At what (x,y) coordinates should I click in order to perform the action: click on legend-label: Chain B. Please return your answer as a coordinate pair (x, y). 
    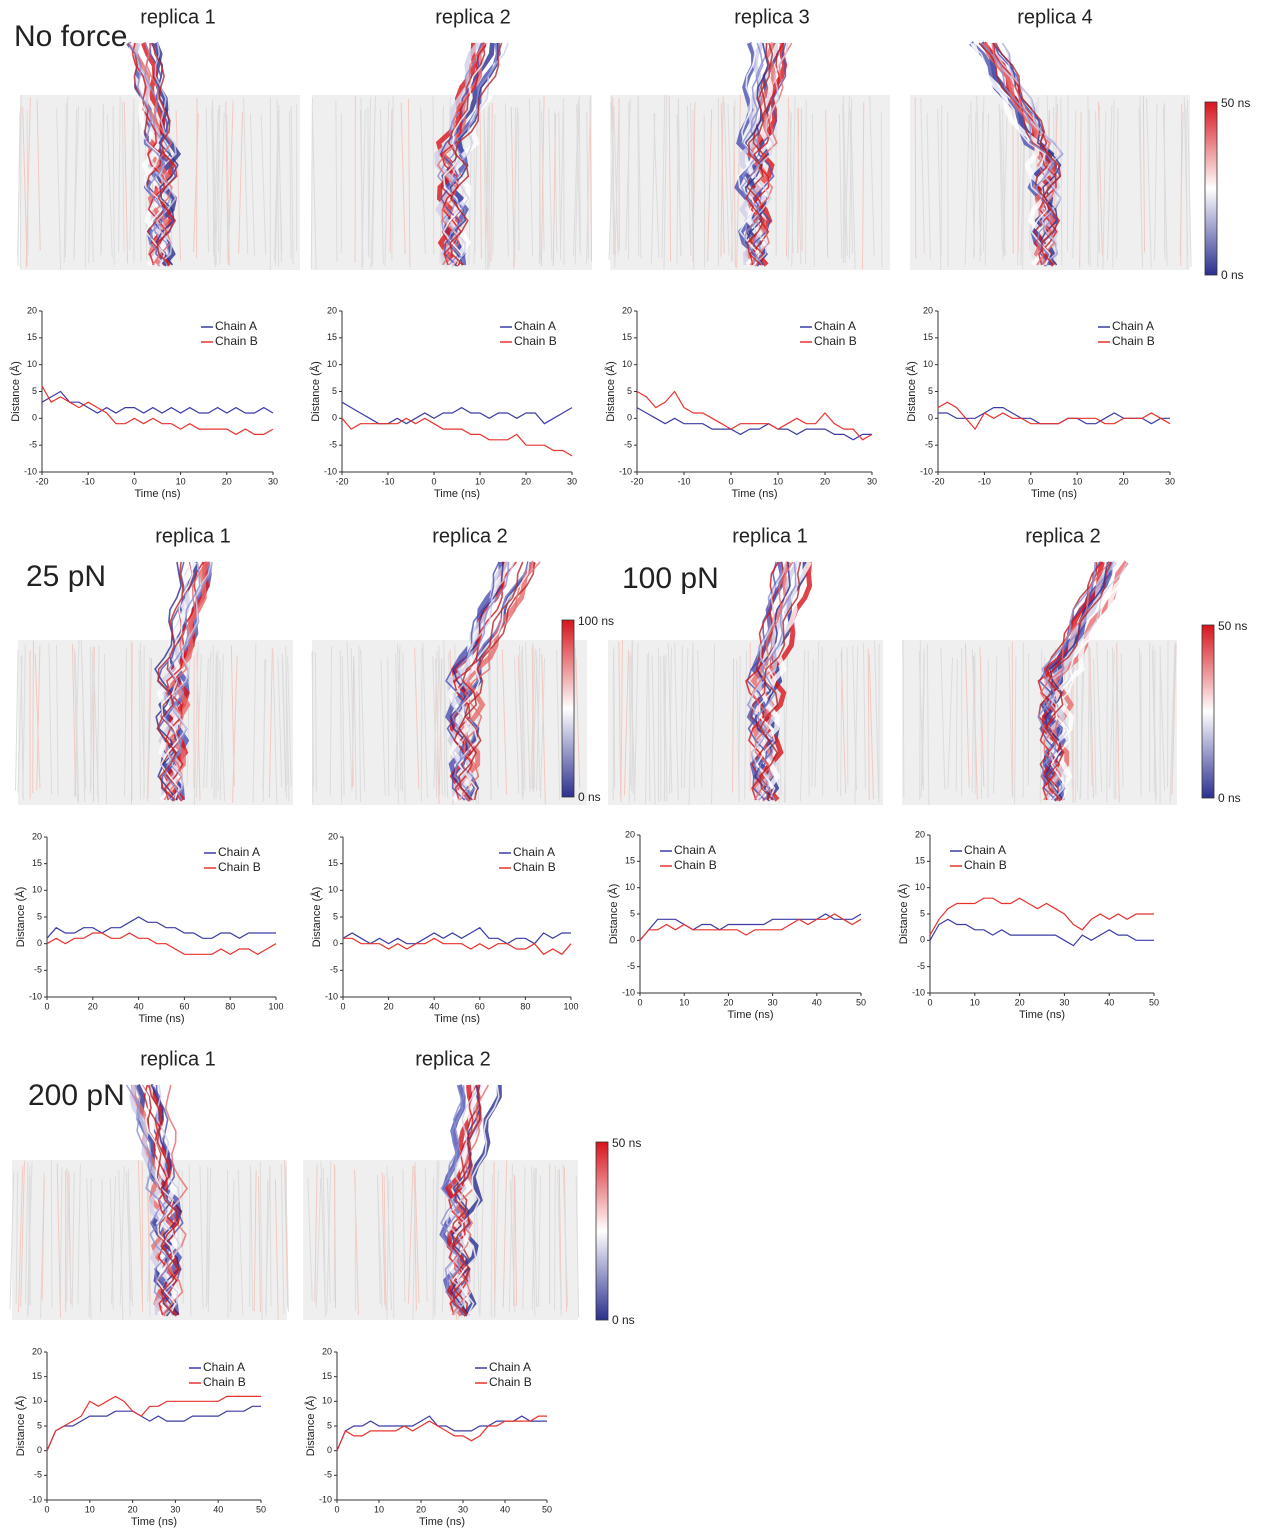
    Looking at the image, I should click on (534, 867).